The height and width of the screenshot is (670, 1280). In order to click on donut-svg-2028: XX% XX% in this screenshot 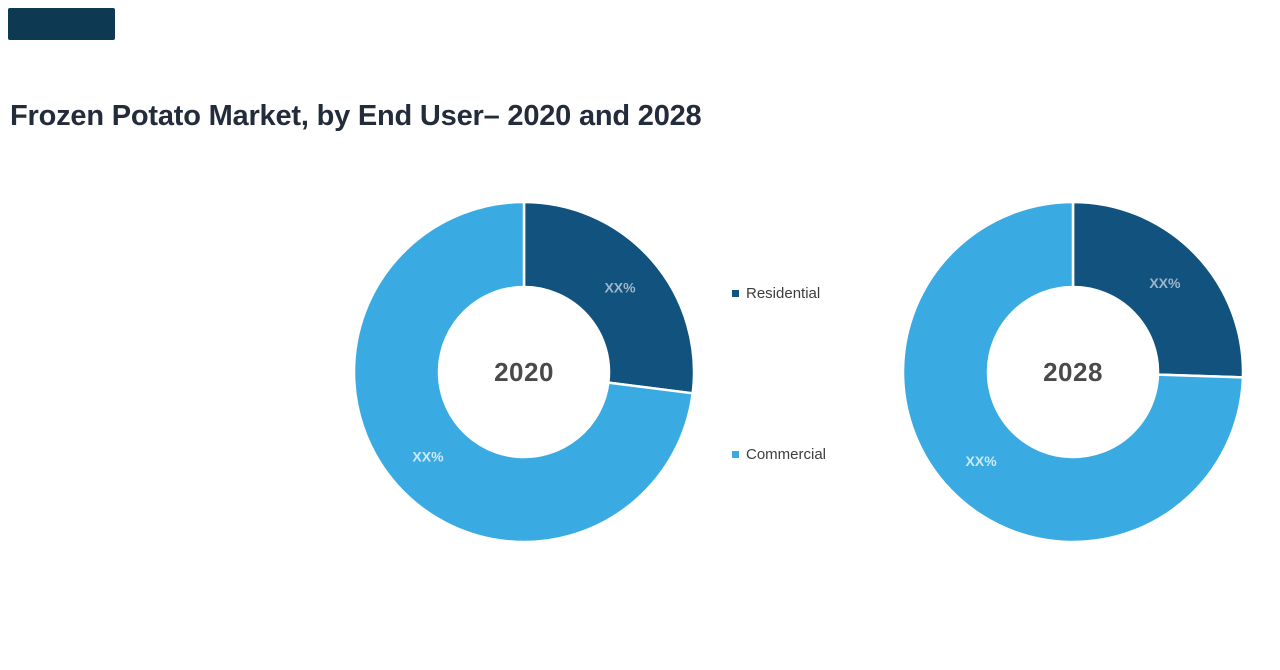, I will do `click(1073, 372)`.